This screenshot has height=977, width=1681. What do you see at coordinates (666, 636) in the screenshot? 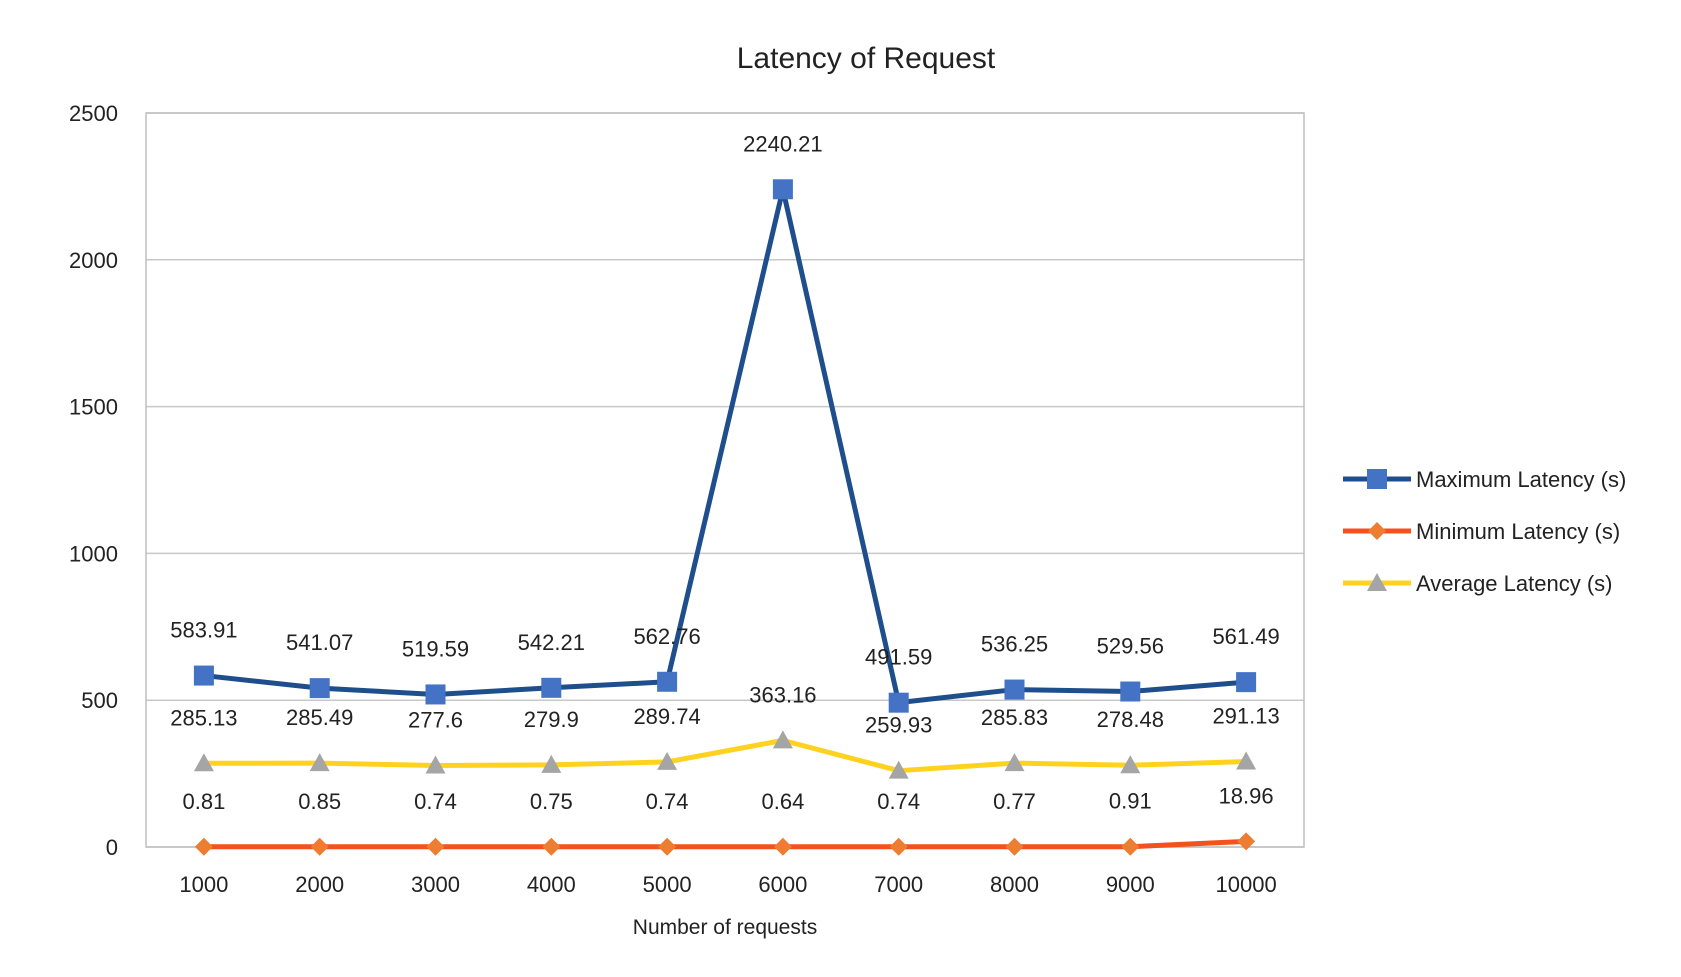
I see `data-label: 562.76` at bounding box center [666, 636].